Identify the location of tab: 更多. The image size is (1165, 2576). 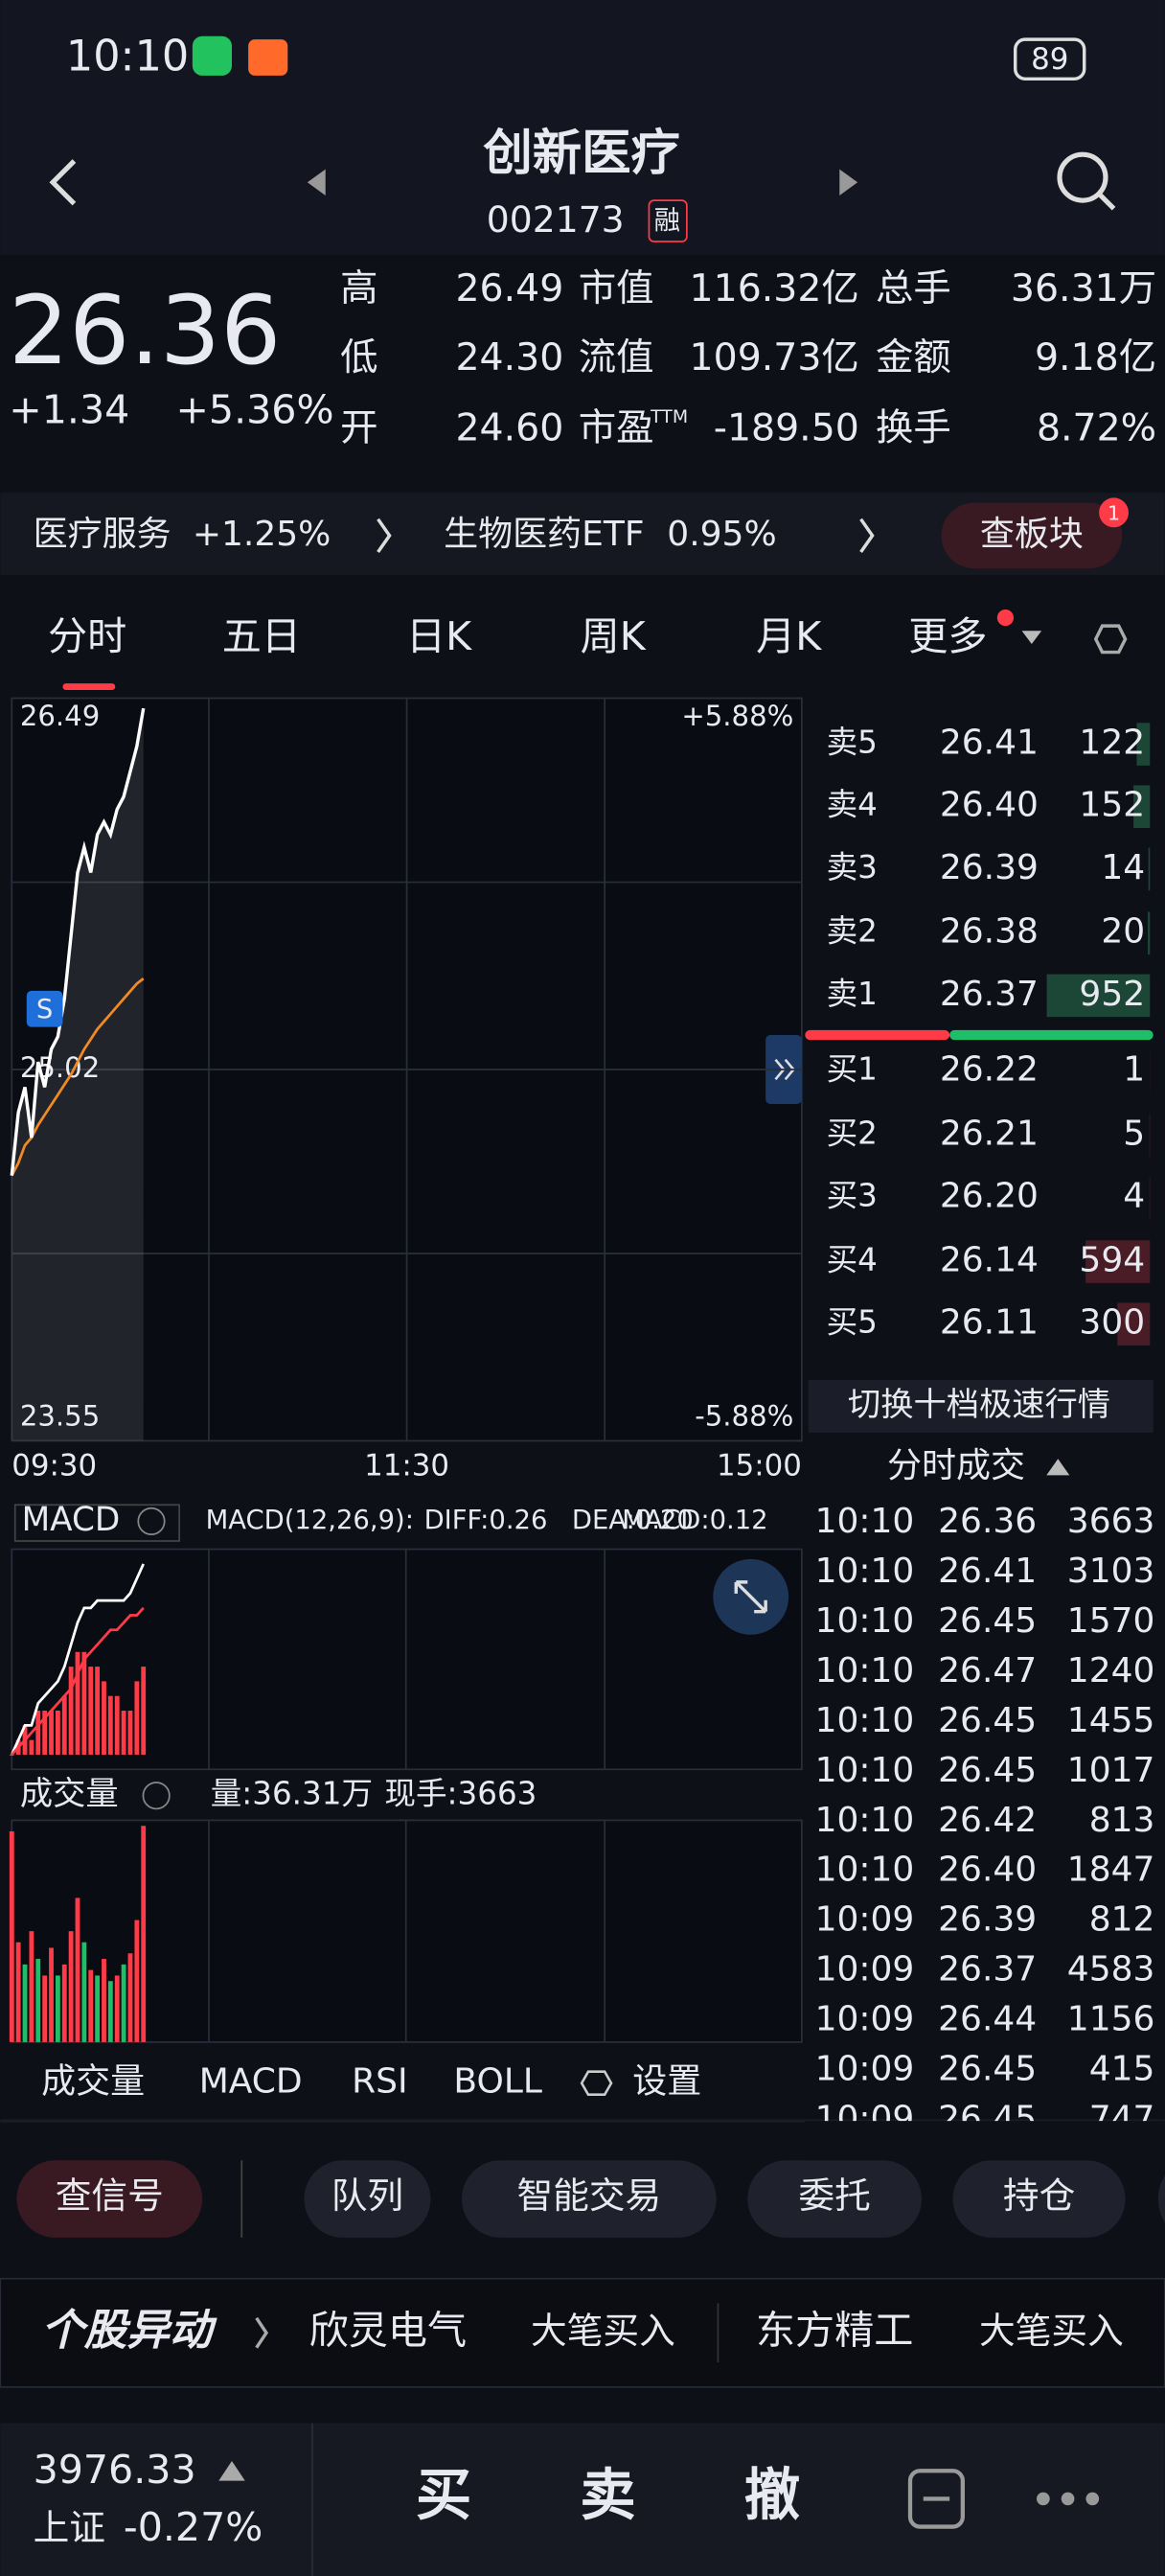
(948, 636).